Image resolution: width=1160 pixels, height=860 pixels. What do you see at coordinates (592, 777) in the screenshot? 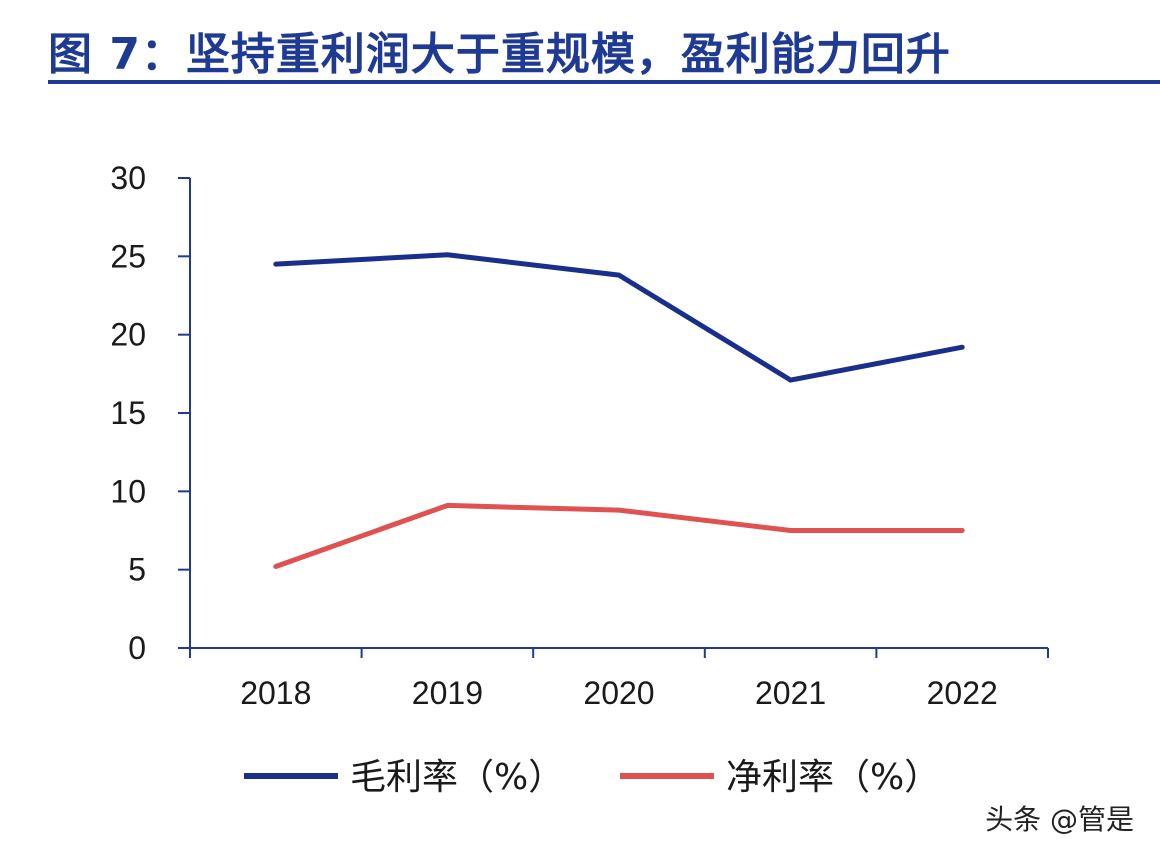
I see `legend: 毛利率（%） 净利率（%）` at bounding box center [592, 777].